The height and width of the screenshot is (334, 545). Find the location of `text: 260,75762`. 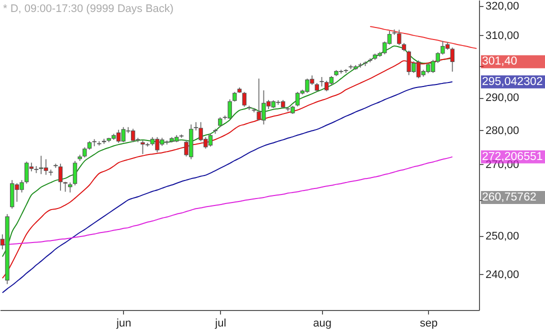

text: 260,75762 is located at coordinates (509, 197).